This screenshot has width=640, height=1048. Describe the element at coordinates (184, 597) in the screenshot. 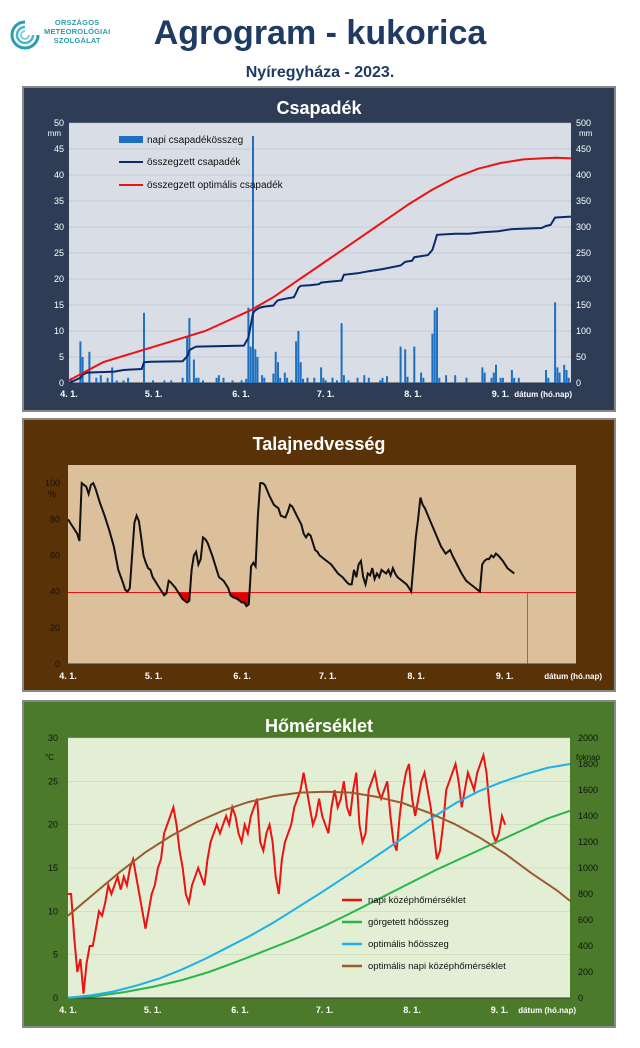

I see `below-threshold-area` at that location.